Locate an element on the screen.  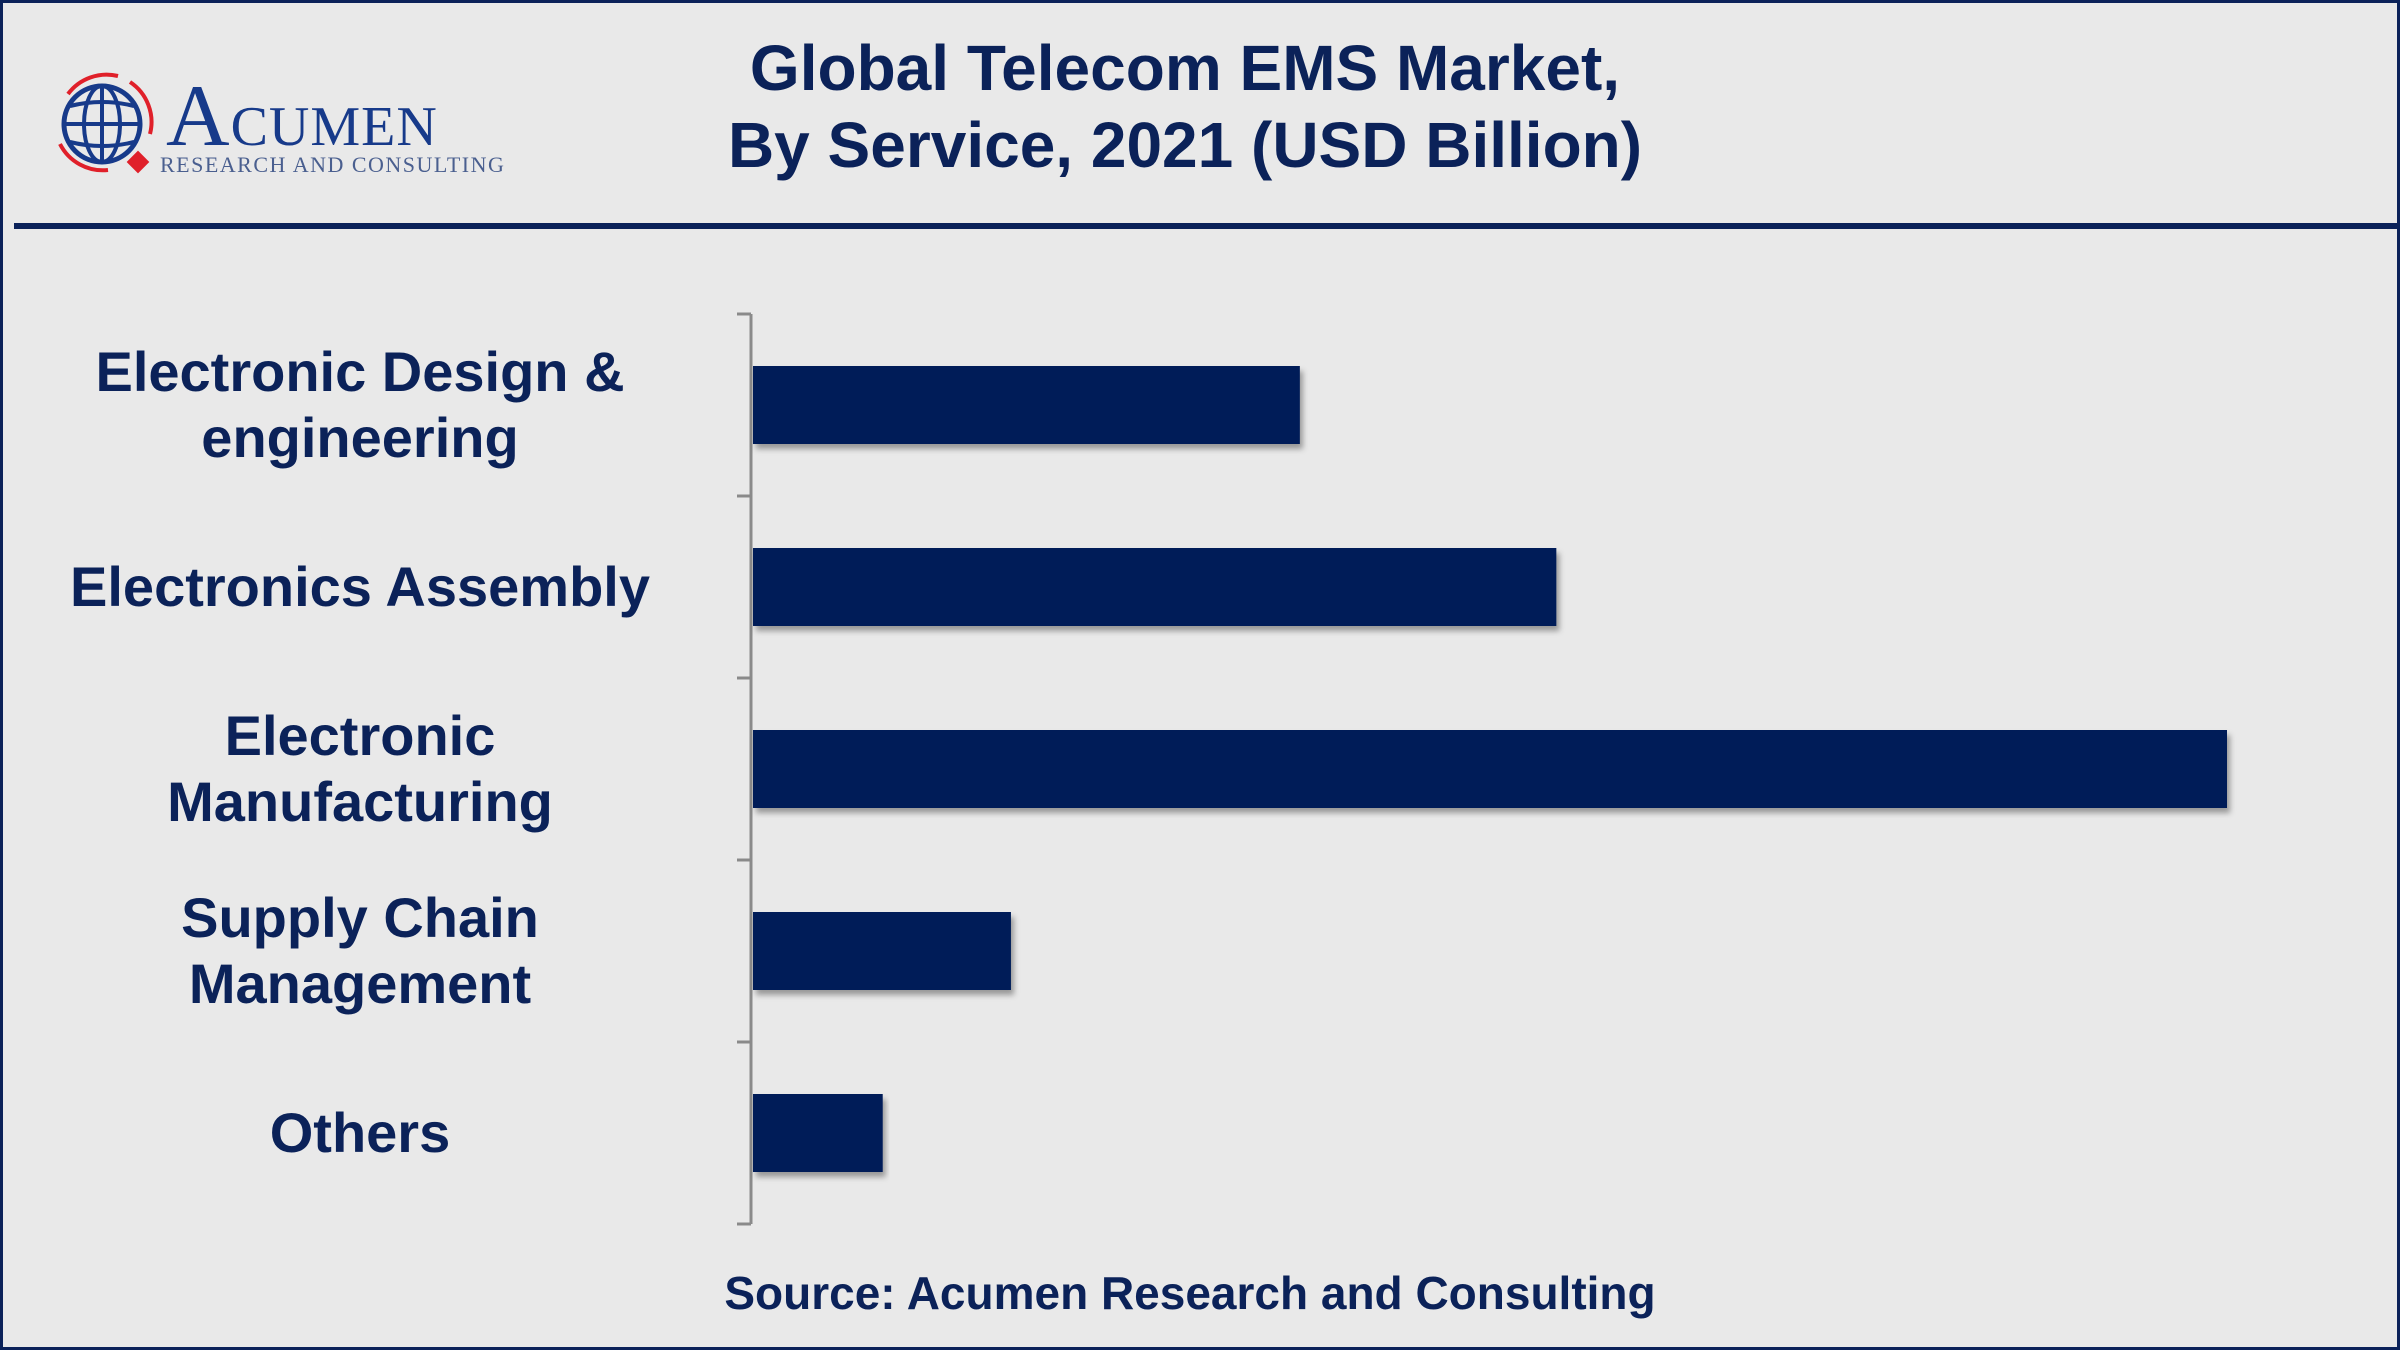
category-label-line: Management is located at coordinates (360, 983).